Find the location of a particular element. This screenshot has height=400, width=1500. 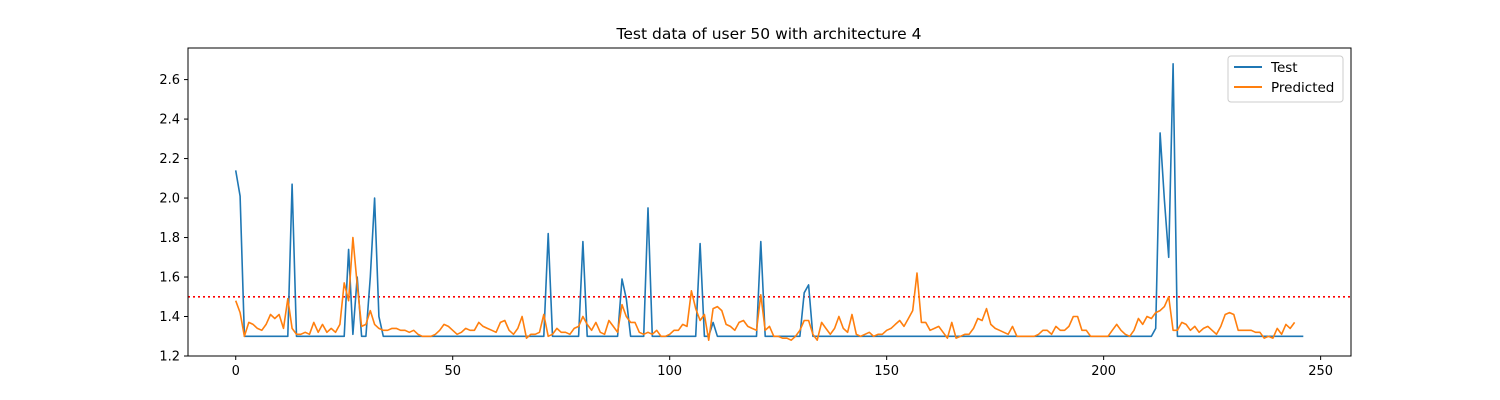

y-tick-label: 1.6 is located at coordinates (169, 278).